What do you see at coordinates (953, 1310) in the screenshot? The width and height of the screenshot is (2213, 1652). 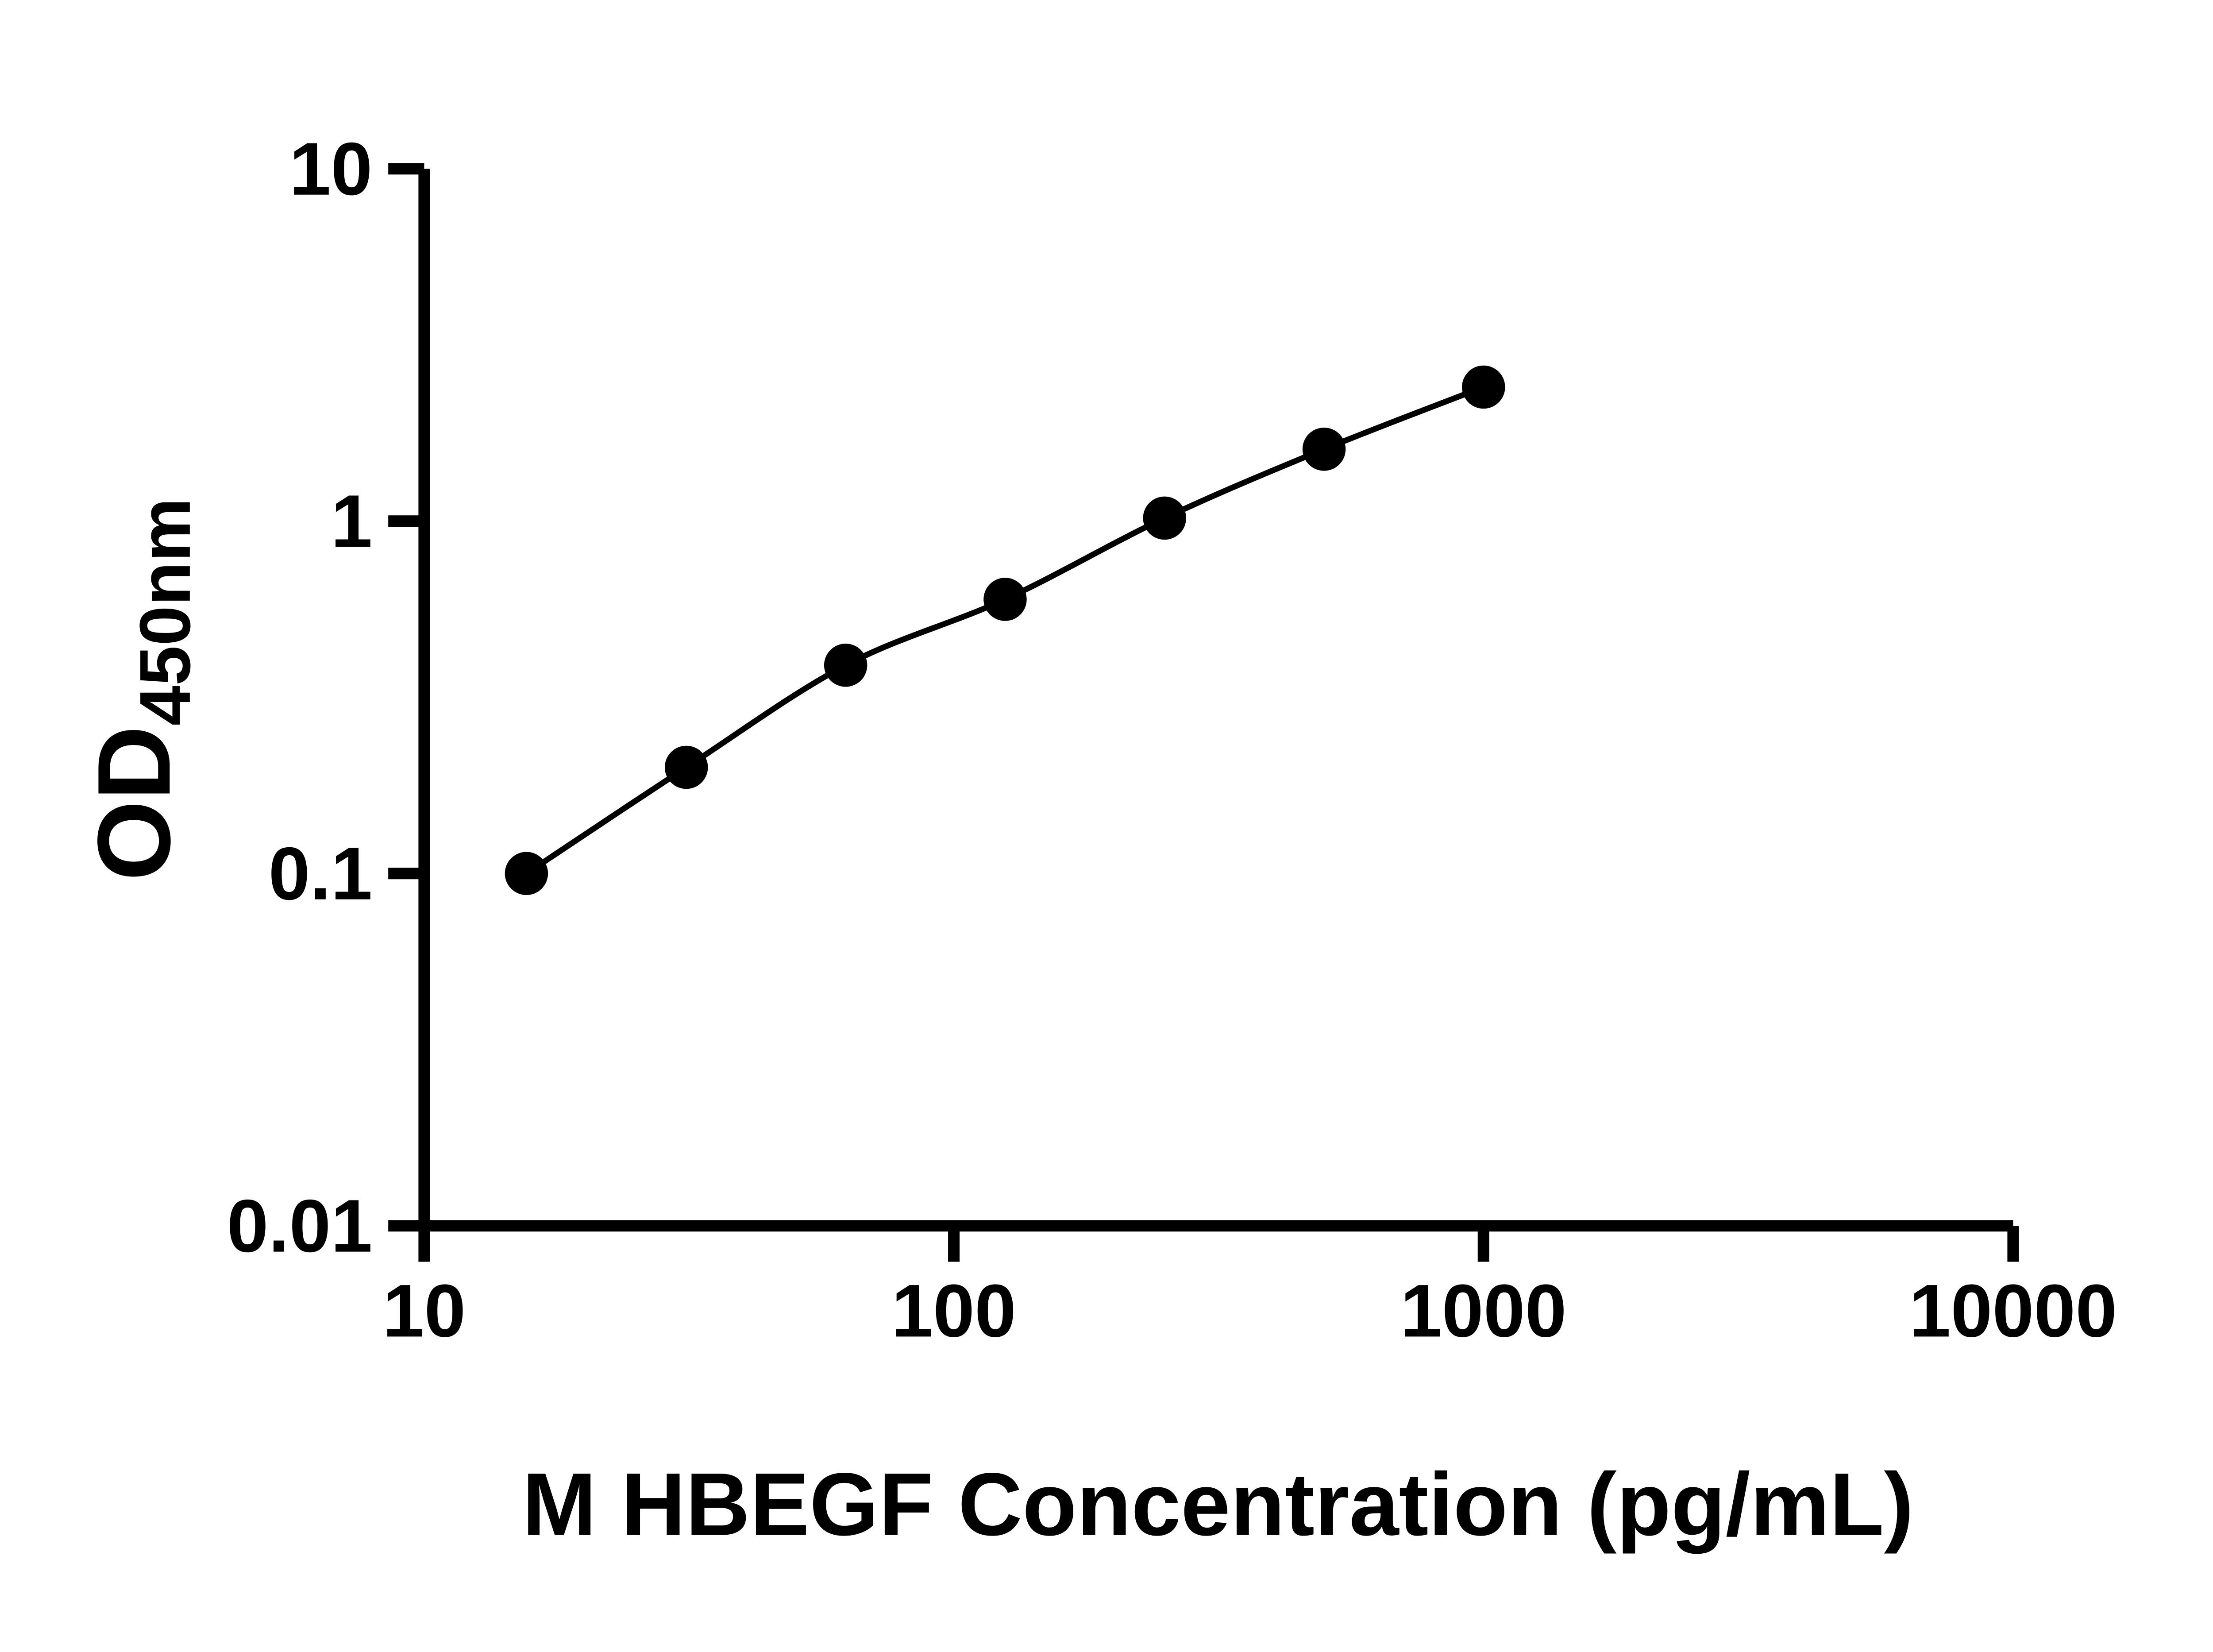 I see `x-axis-tick-label: 100` at bounding box center [953, 1310].